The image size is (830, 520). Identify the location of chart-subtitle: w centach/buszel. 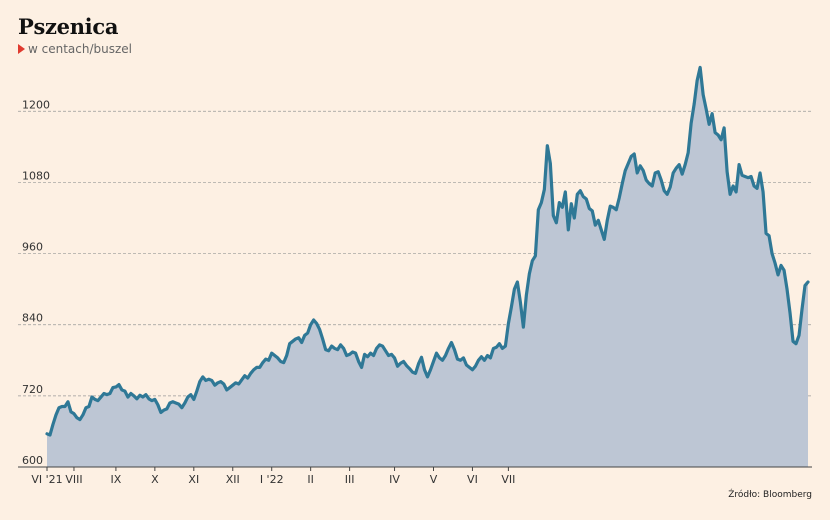
(75, 49).